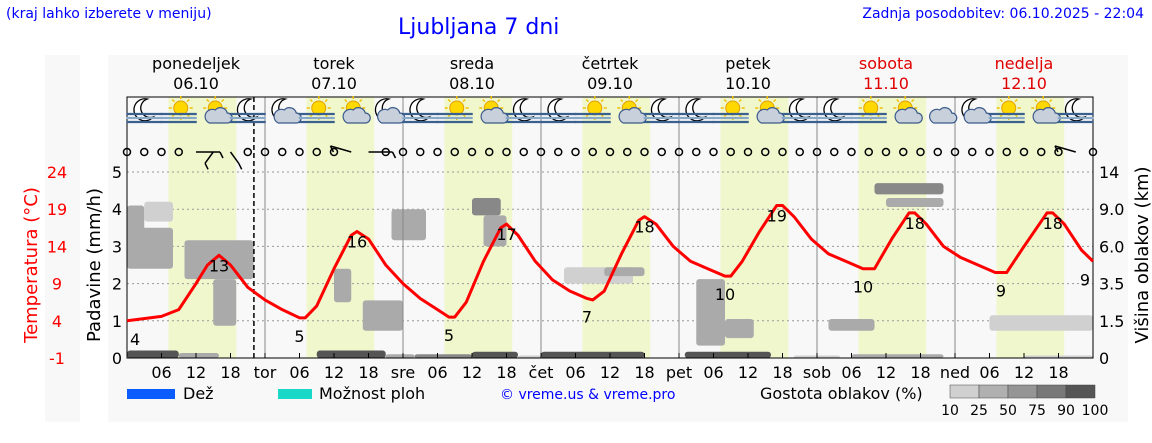 The image size is (1152, 443). Describe the element at coordinates (950, 411) in the screenshot. I see `cloud-scale-label: 10` at that location.